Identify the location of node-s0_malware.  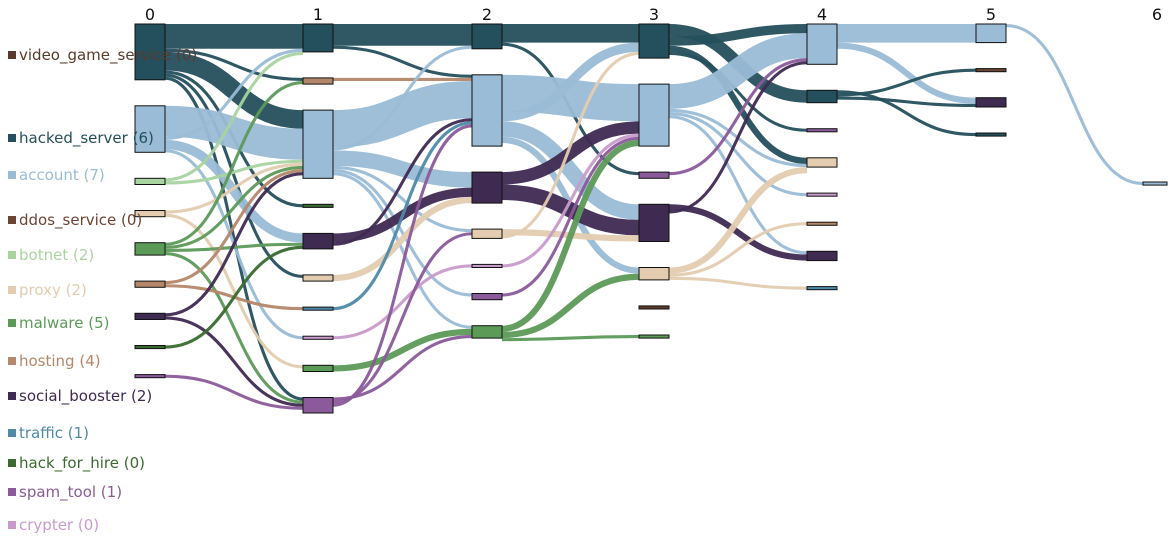
(150, 249).